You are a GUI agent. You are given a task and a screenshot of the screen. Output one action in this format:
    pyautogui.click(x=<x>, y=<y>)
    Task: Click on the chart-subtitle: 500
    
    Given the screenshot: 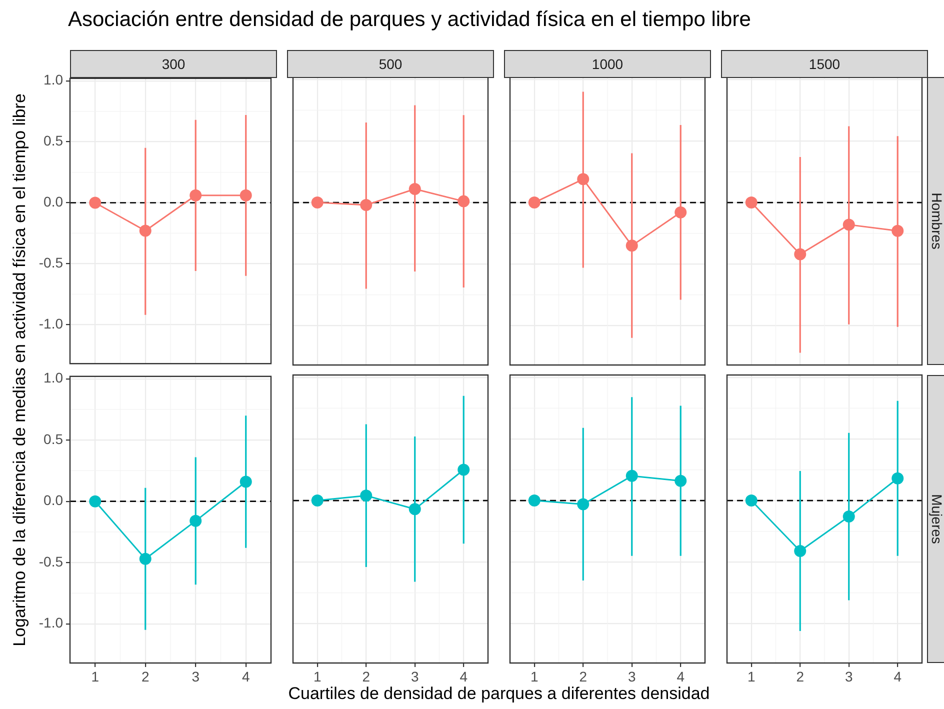 What is the action you would take?
    pyautogui.click(x=390, y=64)
    